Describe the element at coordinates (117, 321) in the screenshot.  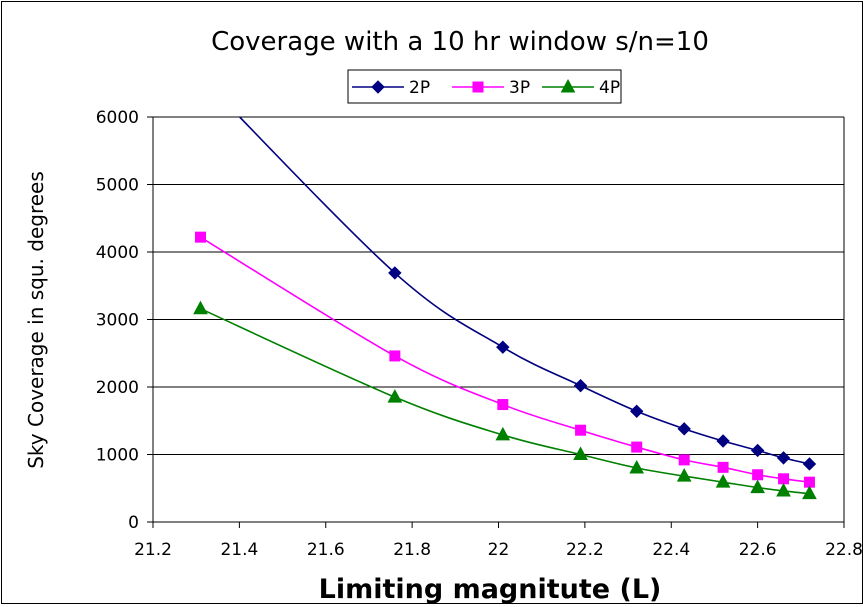
I see `y-tick-label: 3000` at that location.